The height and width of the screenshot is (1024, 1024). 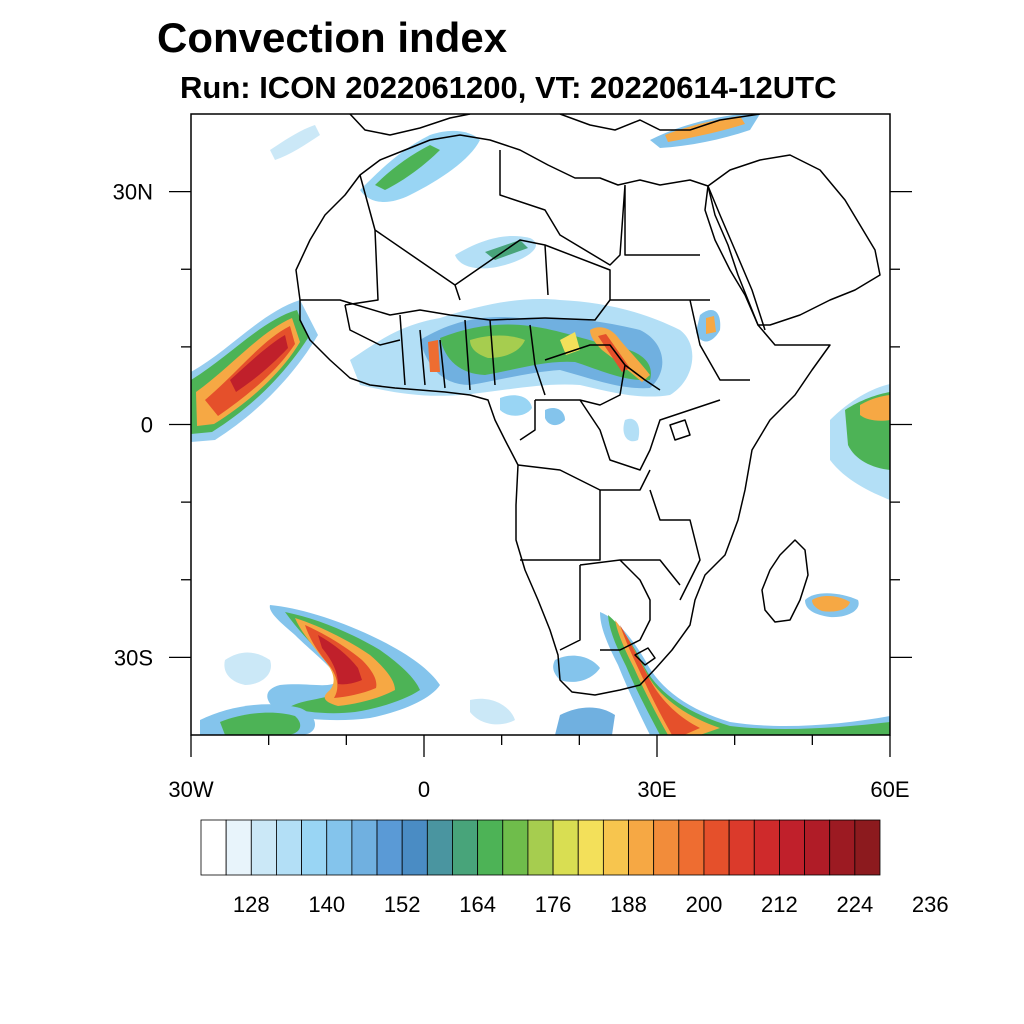 What do you see at coordinates (553, 904) in the screenshot?
I see `colorbar-label: 176` at bounding box center [553, 904].